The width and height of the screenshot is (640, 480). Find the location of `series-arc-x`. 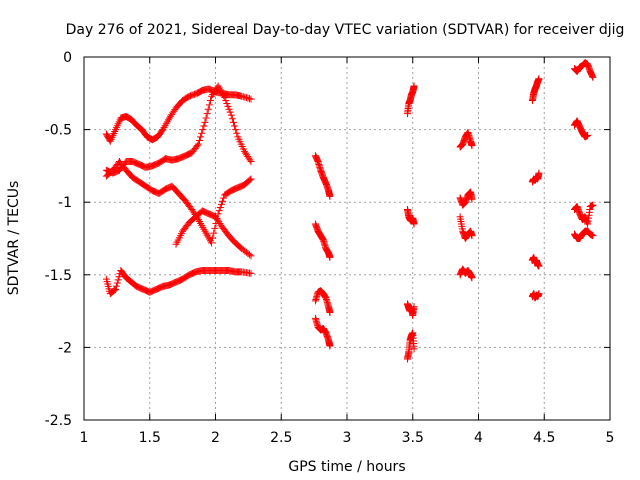

series-arc-x is located at coordinates (583, 214).